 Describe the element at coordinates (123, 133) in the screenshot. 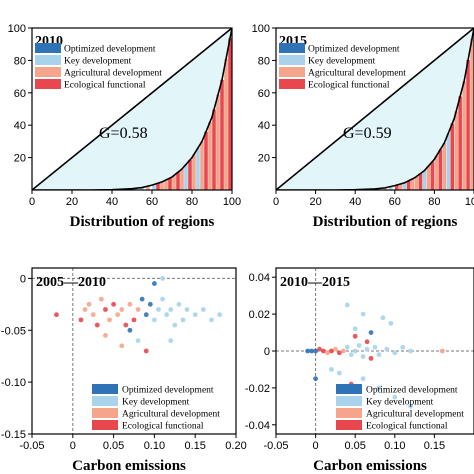

I see `gini-label: G=0.58` at that location.